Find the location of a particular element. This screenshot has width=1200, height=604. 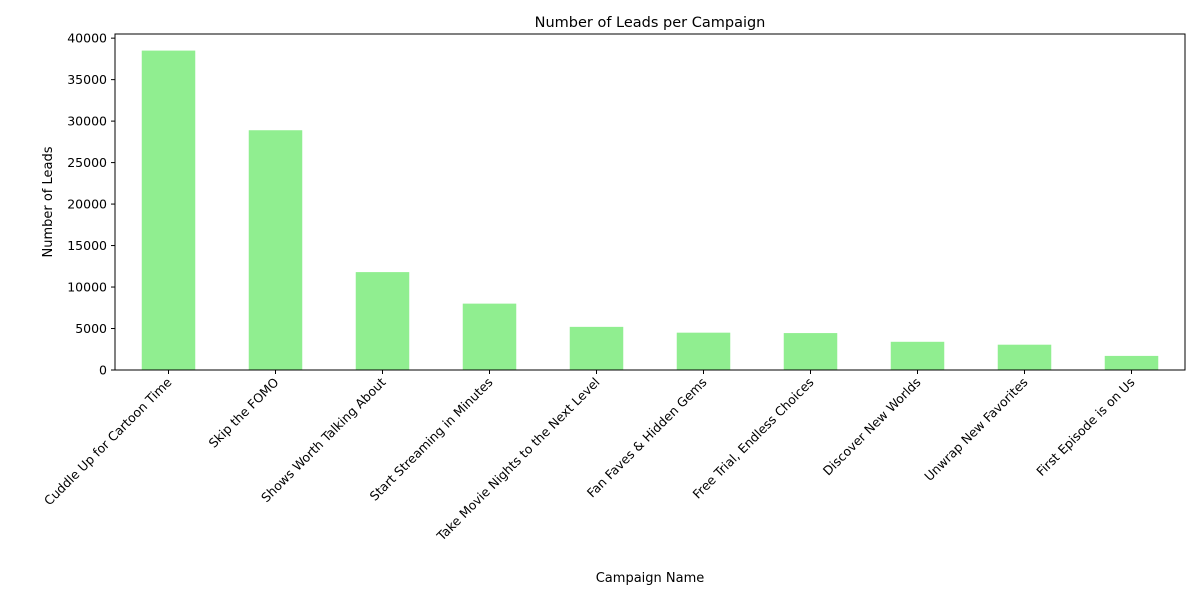

y-tick-label-7: 35000 is located at coordinates (87, 79).